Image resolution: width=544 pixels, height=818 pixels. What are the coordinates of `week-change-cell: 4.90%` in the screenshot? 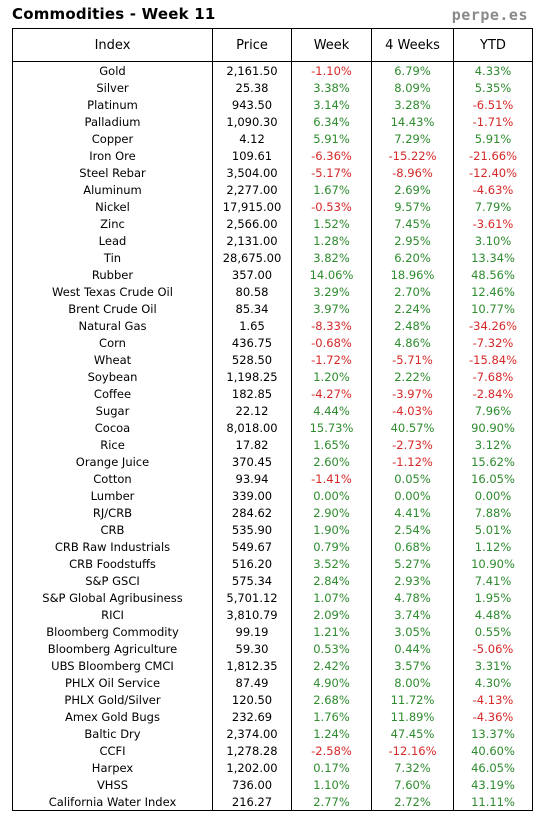 It's located at (331, 682).